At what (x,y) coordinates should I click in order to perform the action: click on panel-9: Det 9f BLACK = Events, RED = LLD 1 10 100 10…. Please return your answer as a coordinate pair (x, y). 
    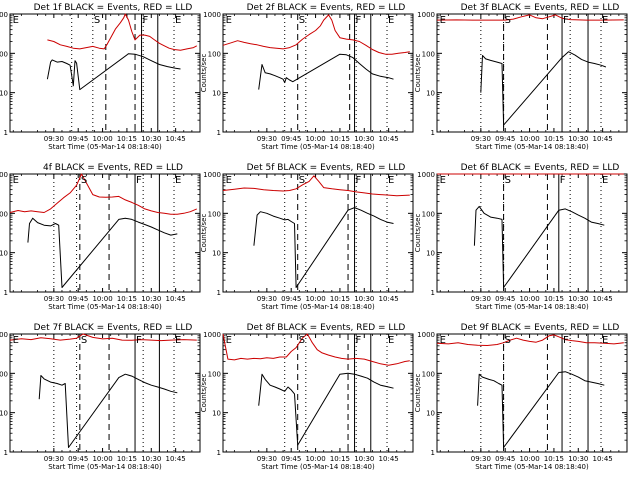
    Looking at the image, I should click on (521, 397).